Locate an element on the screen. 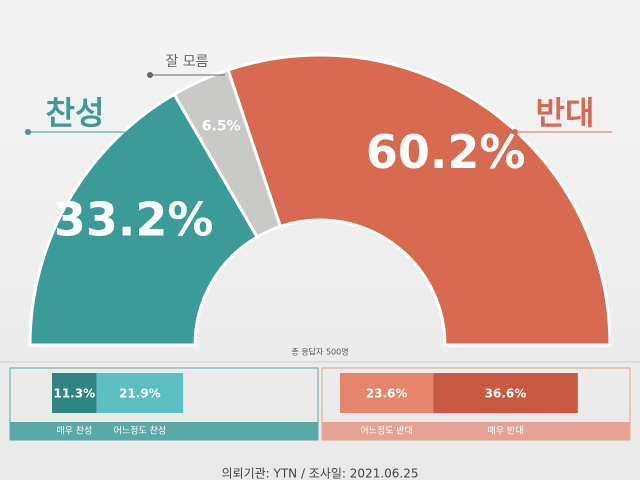 Image resolution: width=640 pixels, height=480 pixels. legend-label: 매우 반대 is located at coordinates (506, 431).